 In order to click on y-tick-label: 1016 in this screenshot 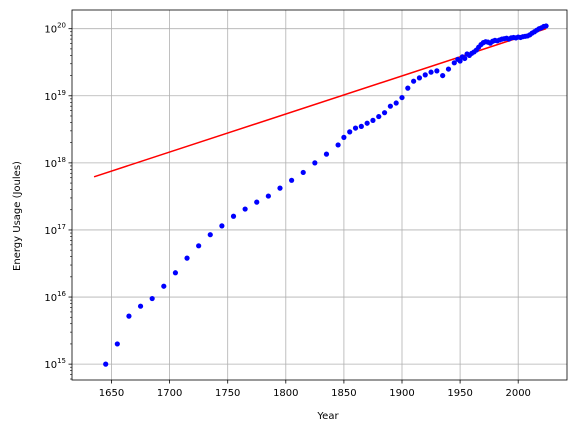, I will do `click(55, 297)`.